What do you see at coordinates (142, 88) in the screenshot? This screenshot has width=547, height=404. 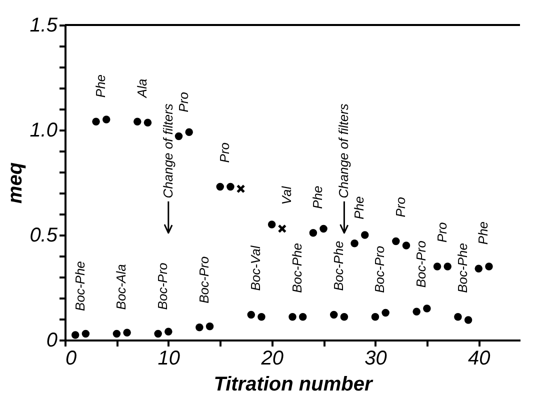 I see `annotation: Ala` at bounding box center [142, 88].